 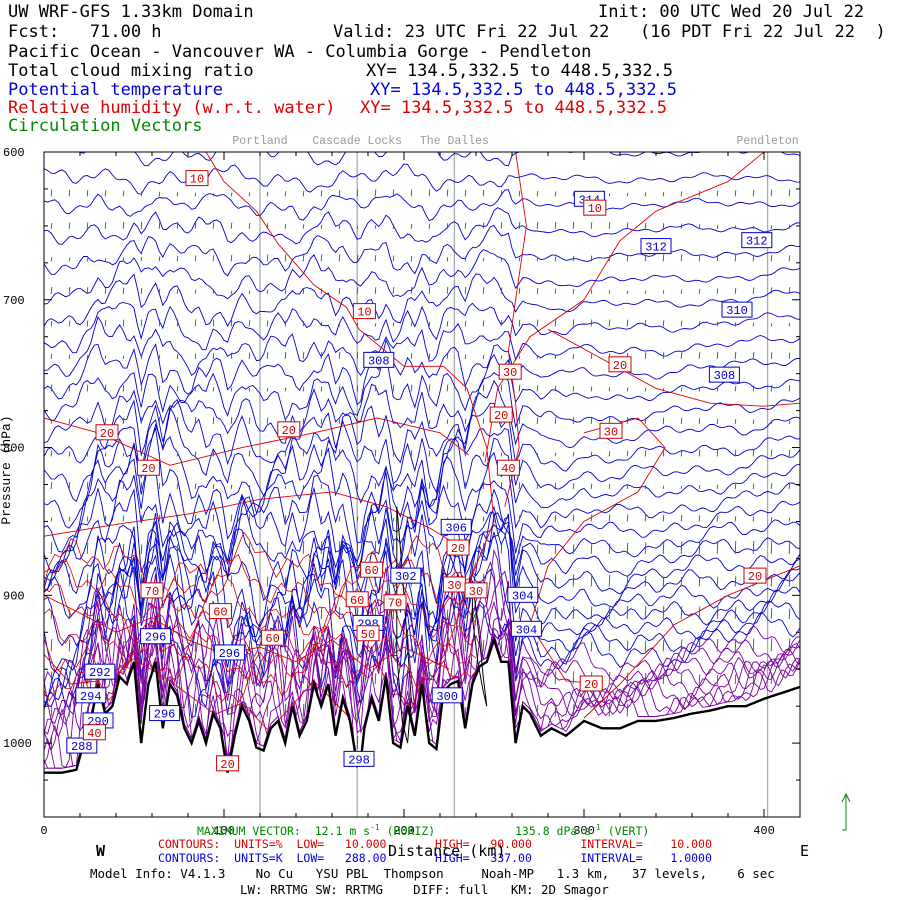 What do you see at coordinates (731, 12) in the screenshot?
I see `init-time: Init: 00 UTC Wed 20 Jul 22` at bounding box center [731, 12].